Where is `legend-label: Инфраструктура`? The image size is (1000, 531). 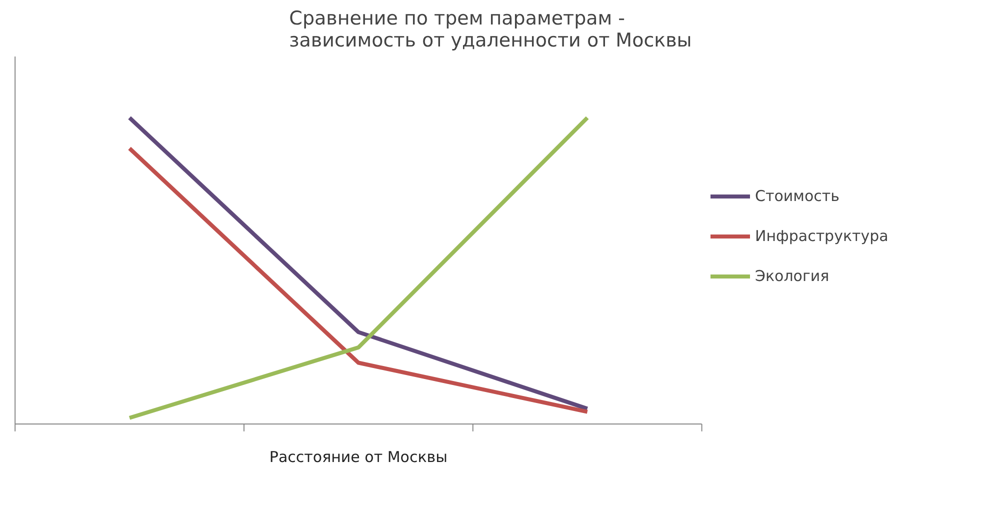 legend-label: Инфраструктура is located at coordinates (821, 236).